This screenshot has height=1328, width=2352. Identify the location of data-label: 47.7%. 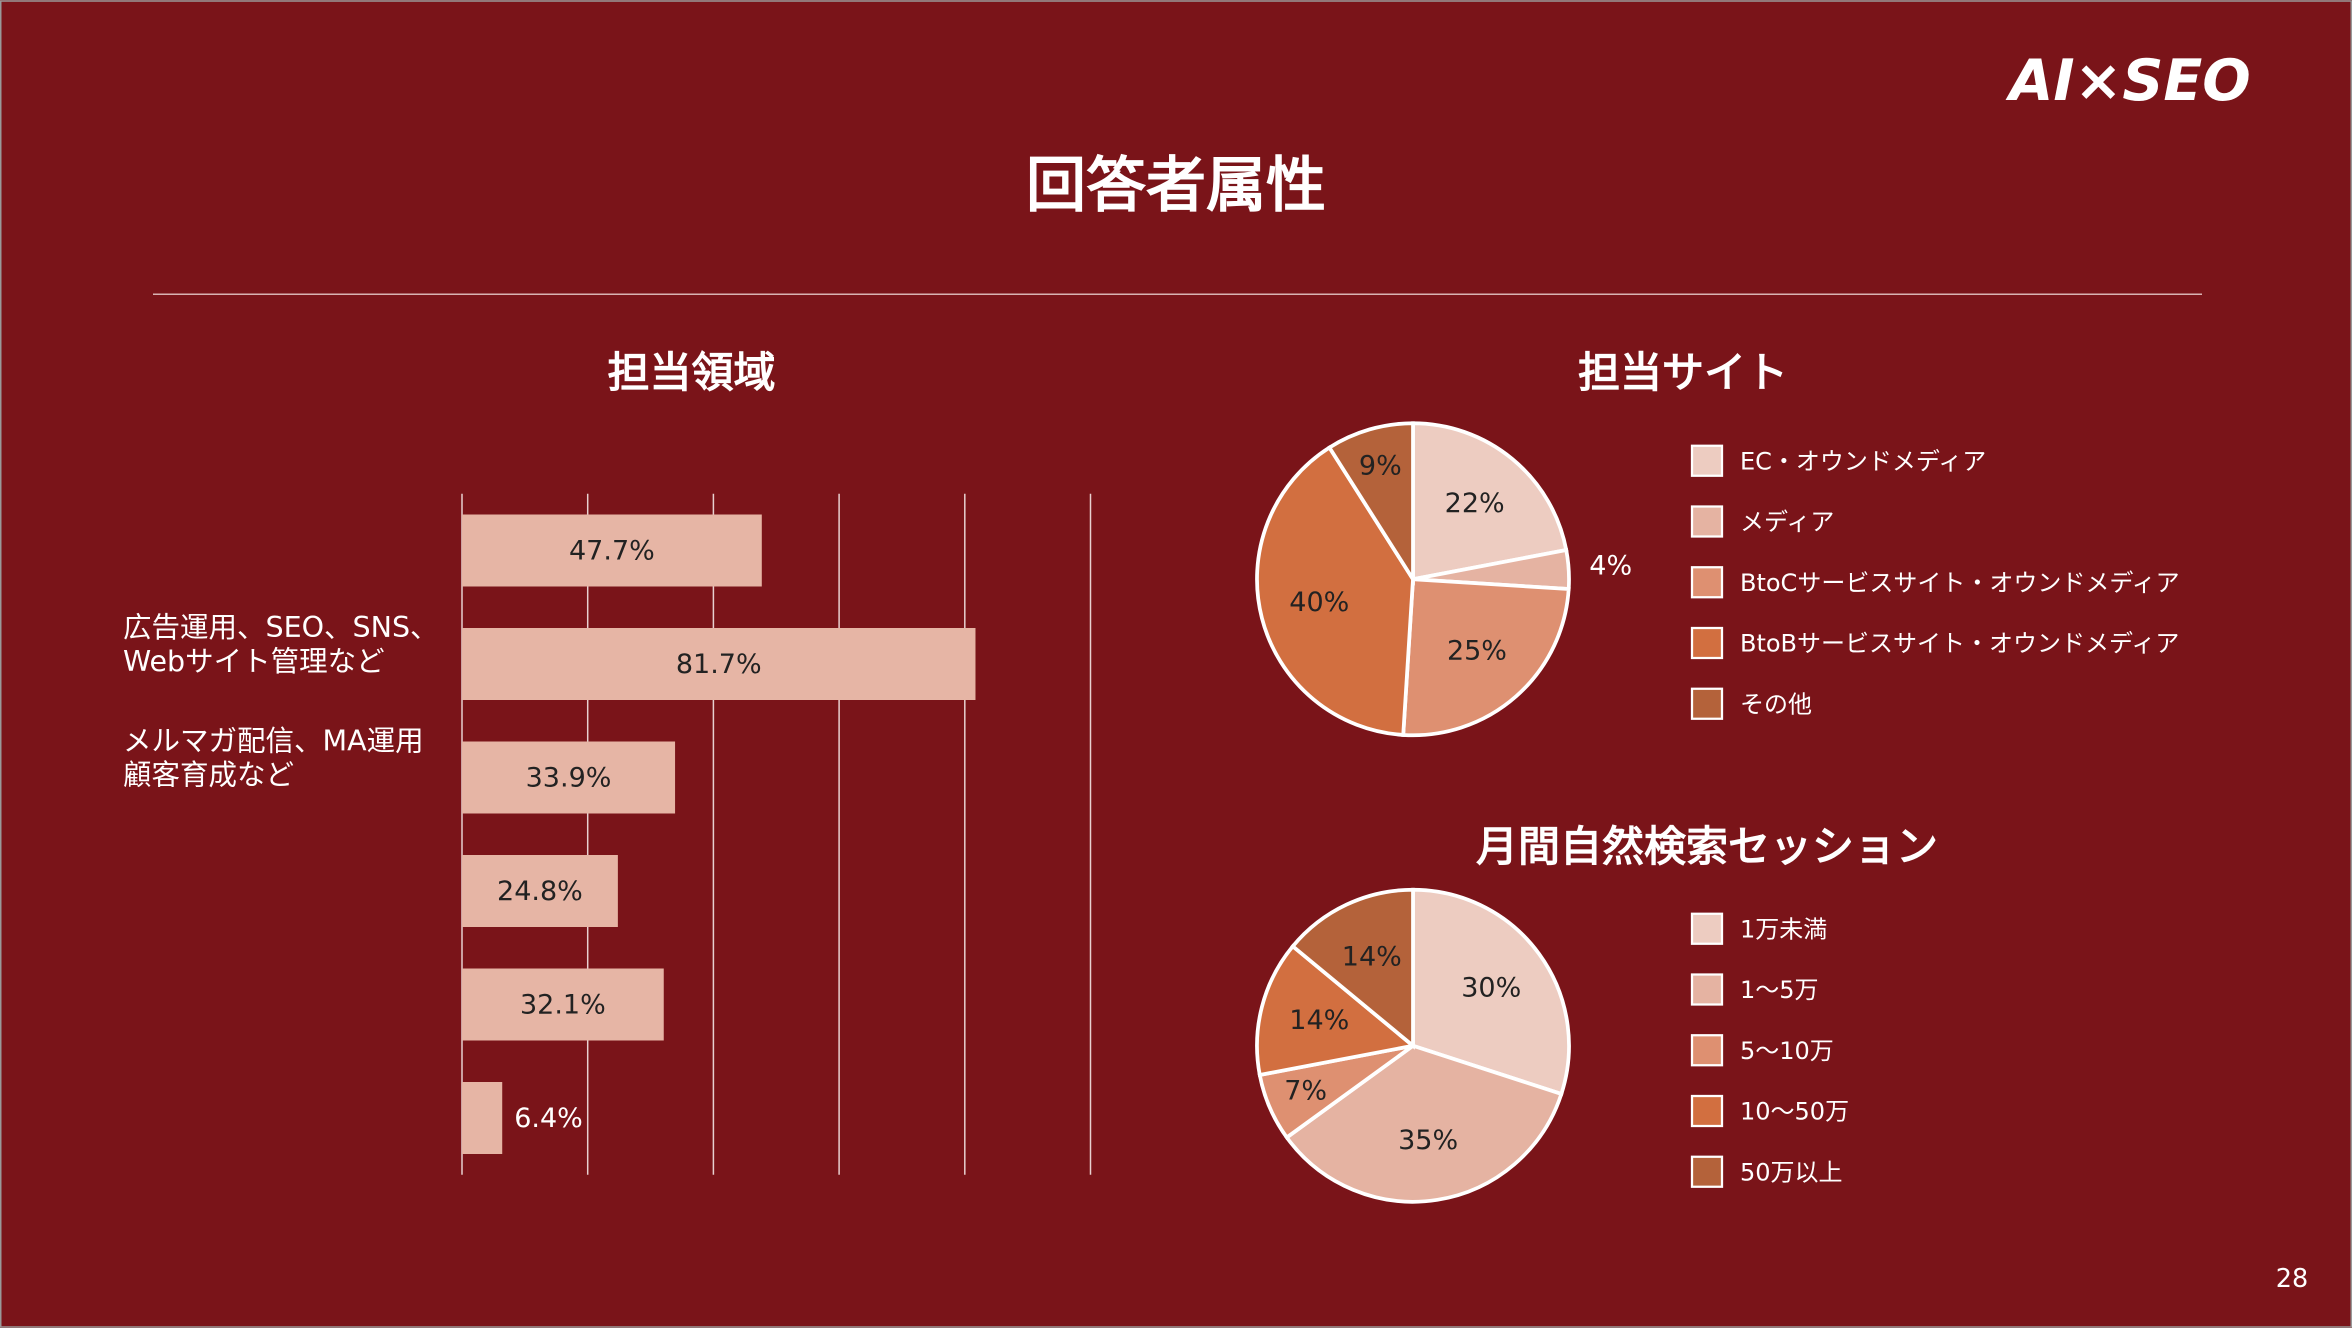
(612, 551).